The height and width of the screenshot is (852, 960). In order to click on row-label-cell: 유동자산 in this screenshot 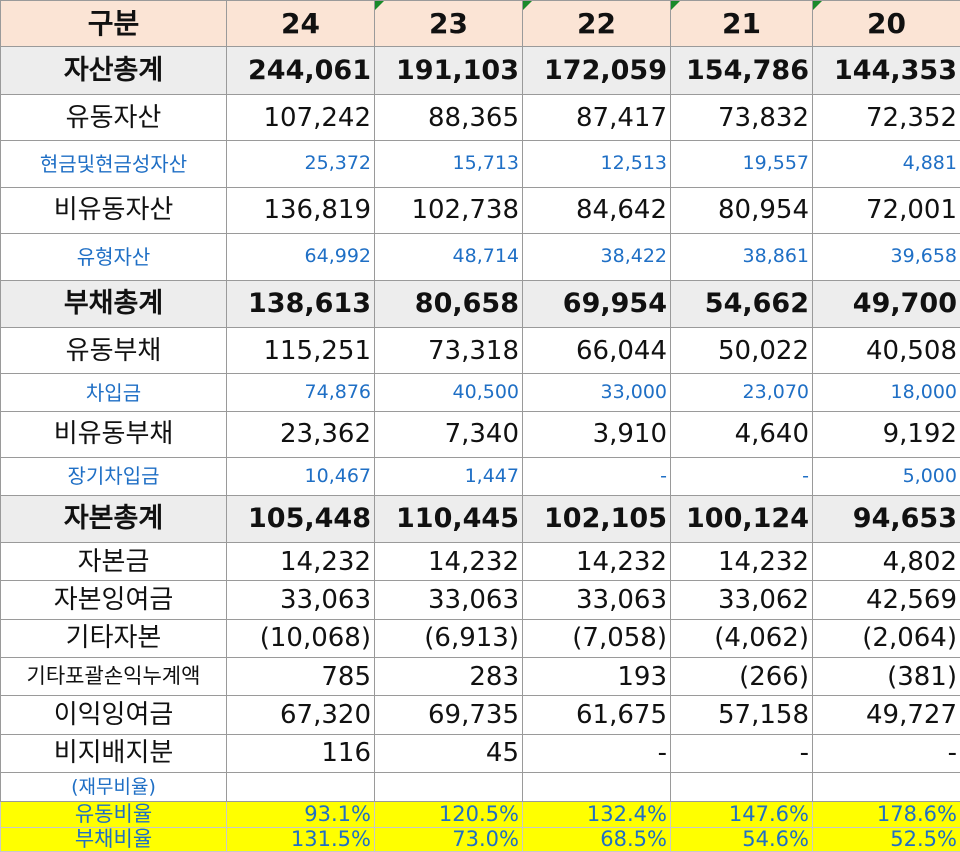, I will do `click(113, 117)`.